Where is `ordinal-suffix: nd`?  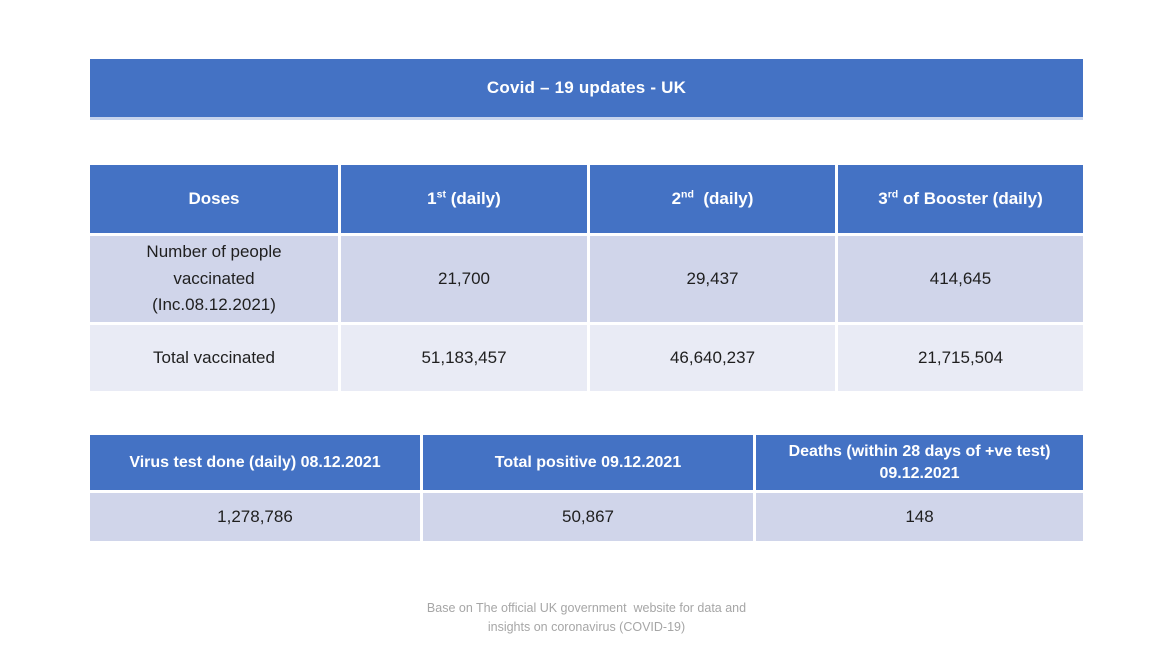 ordinal-suffix: nd is located at coordinates (687, 194).